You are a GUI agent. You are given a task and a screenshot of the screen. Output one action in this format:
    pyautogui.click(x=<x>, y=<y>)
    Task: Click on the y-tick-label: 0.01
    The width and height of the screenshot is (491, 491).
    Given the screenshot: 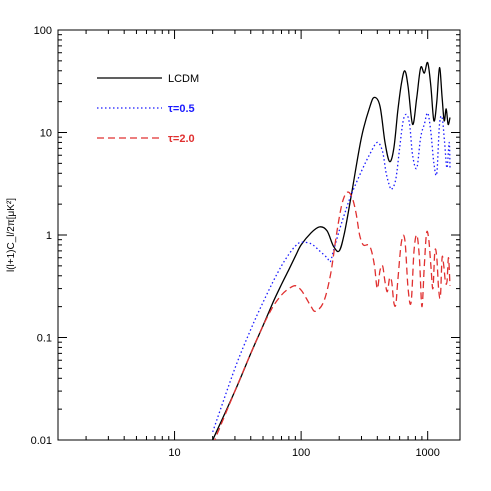 What is the action you would take?
    pyautogui.click(x=41, y=441)
    